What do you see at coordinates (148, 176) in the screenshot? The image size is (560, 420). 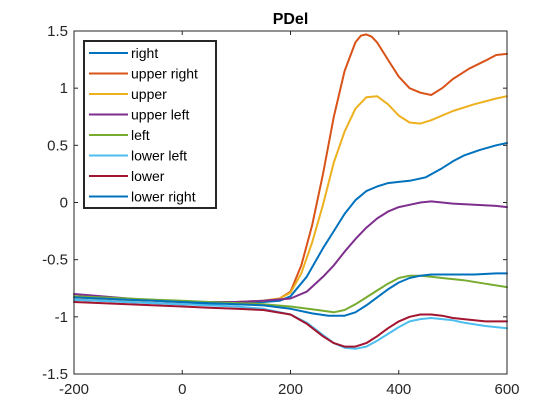 I see `legend-label-6: lower` at bounding box center [148, 176].